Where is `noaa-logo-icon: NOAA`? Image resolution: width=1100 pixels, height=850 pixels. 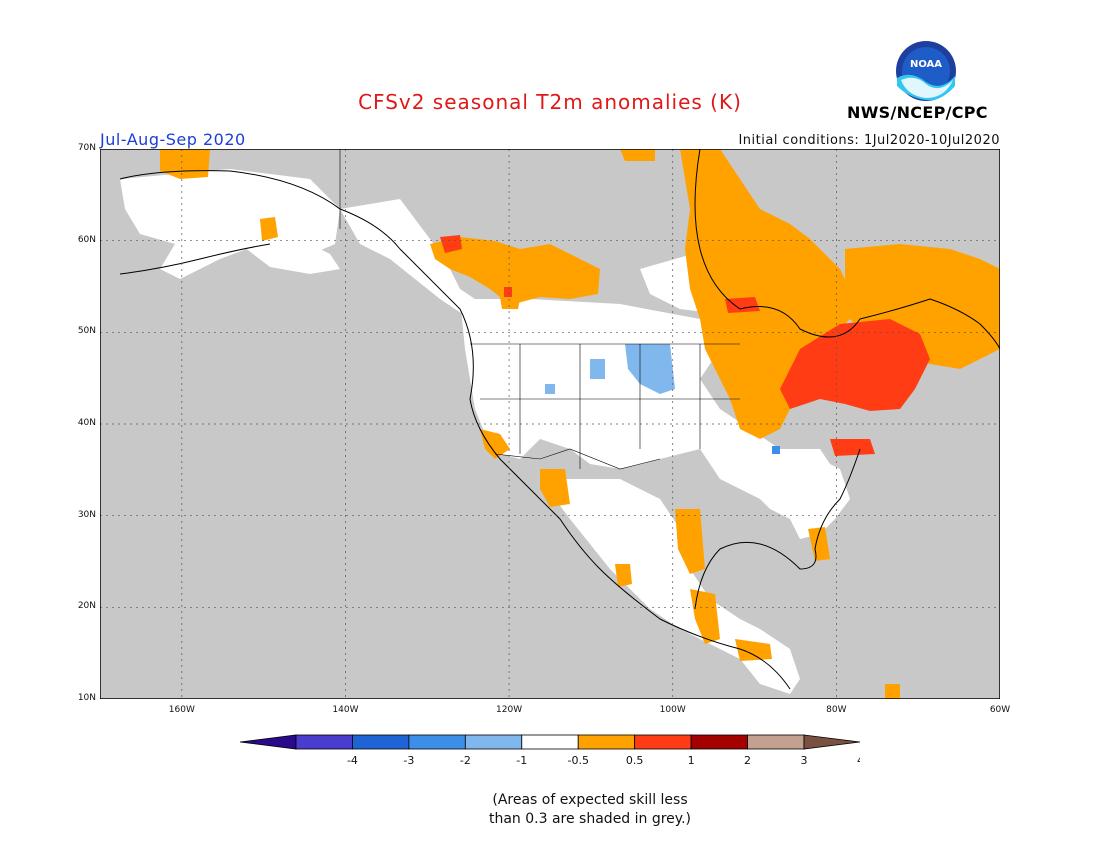 noaa-logo-icon: NOAA is located at coordinates (926, 71).